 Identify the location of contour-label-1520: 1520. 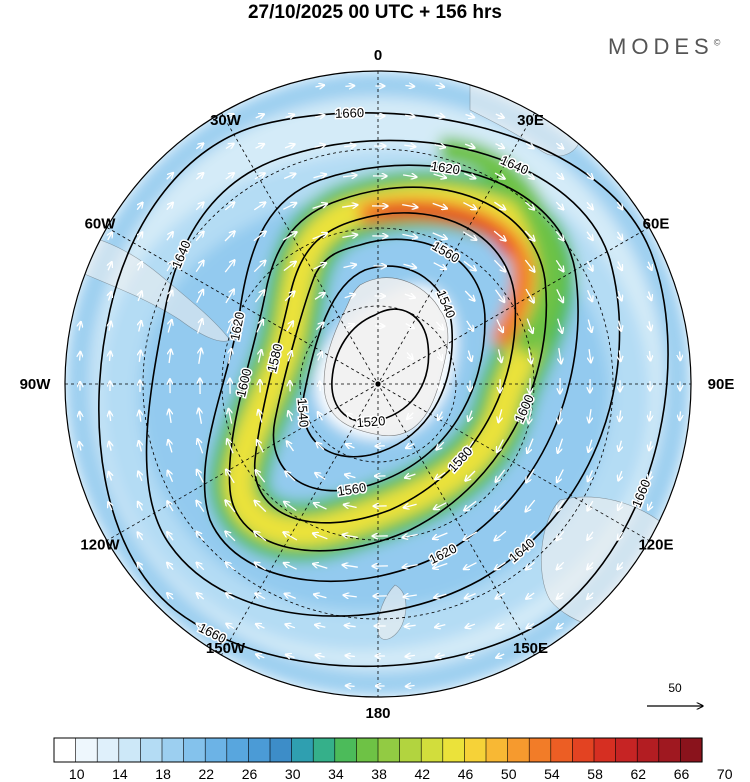
(371, 421).